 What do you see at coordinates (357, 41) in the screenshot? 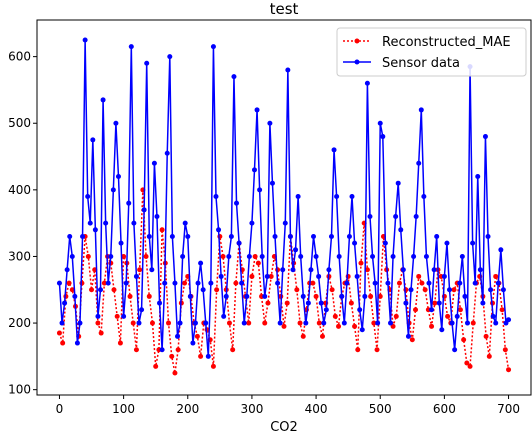
I see `legend-marker-reconstructed` at bounding box center [357, 41].